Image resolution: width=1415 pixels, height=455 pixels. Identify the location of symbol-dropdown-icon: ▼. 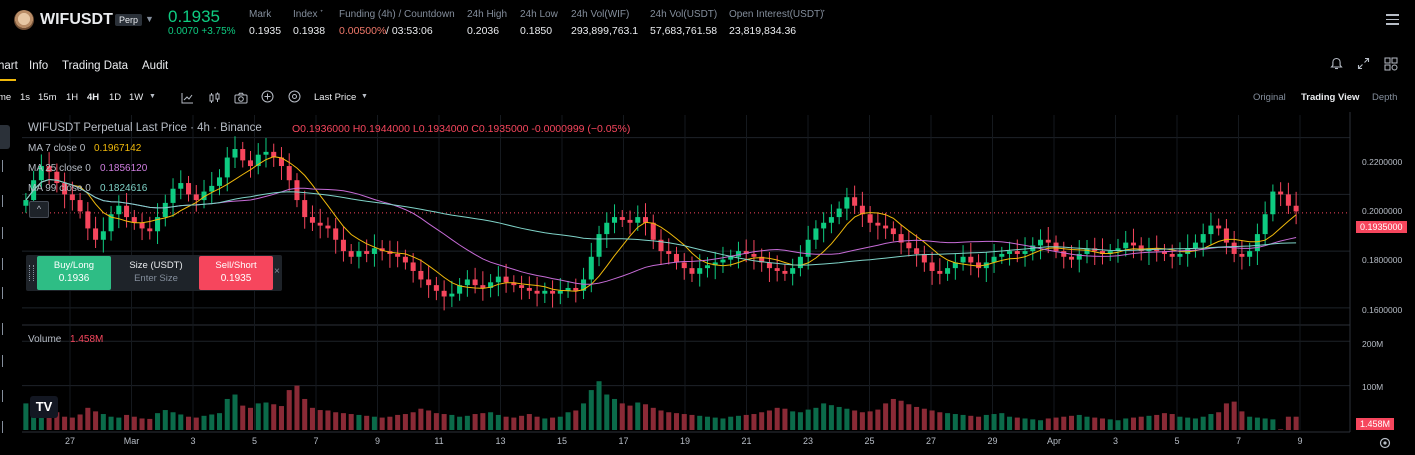
(149, 19).